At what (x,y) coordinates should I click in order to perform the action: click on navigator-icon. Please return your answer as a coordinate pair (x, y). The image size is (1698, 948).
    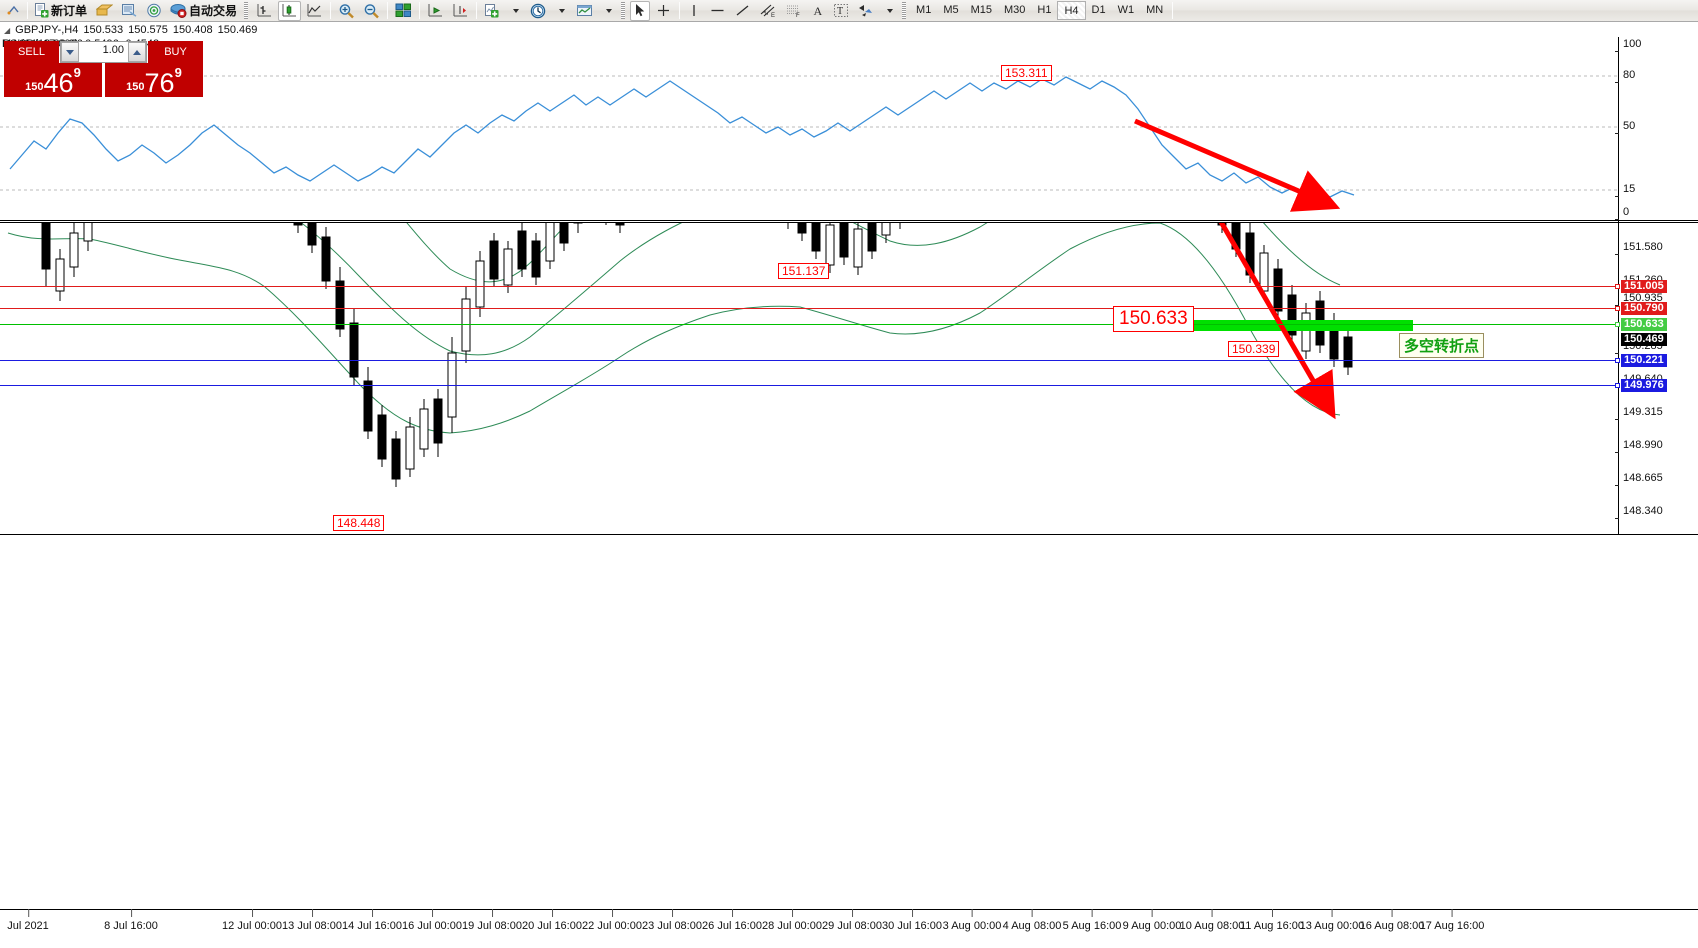
    Looking at the image, I should click on (154, 11).